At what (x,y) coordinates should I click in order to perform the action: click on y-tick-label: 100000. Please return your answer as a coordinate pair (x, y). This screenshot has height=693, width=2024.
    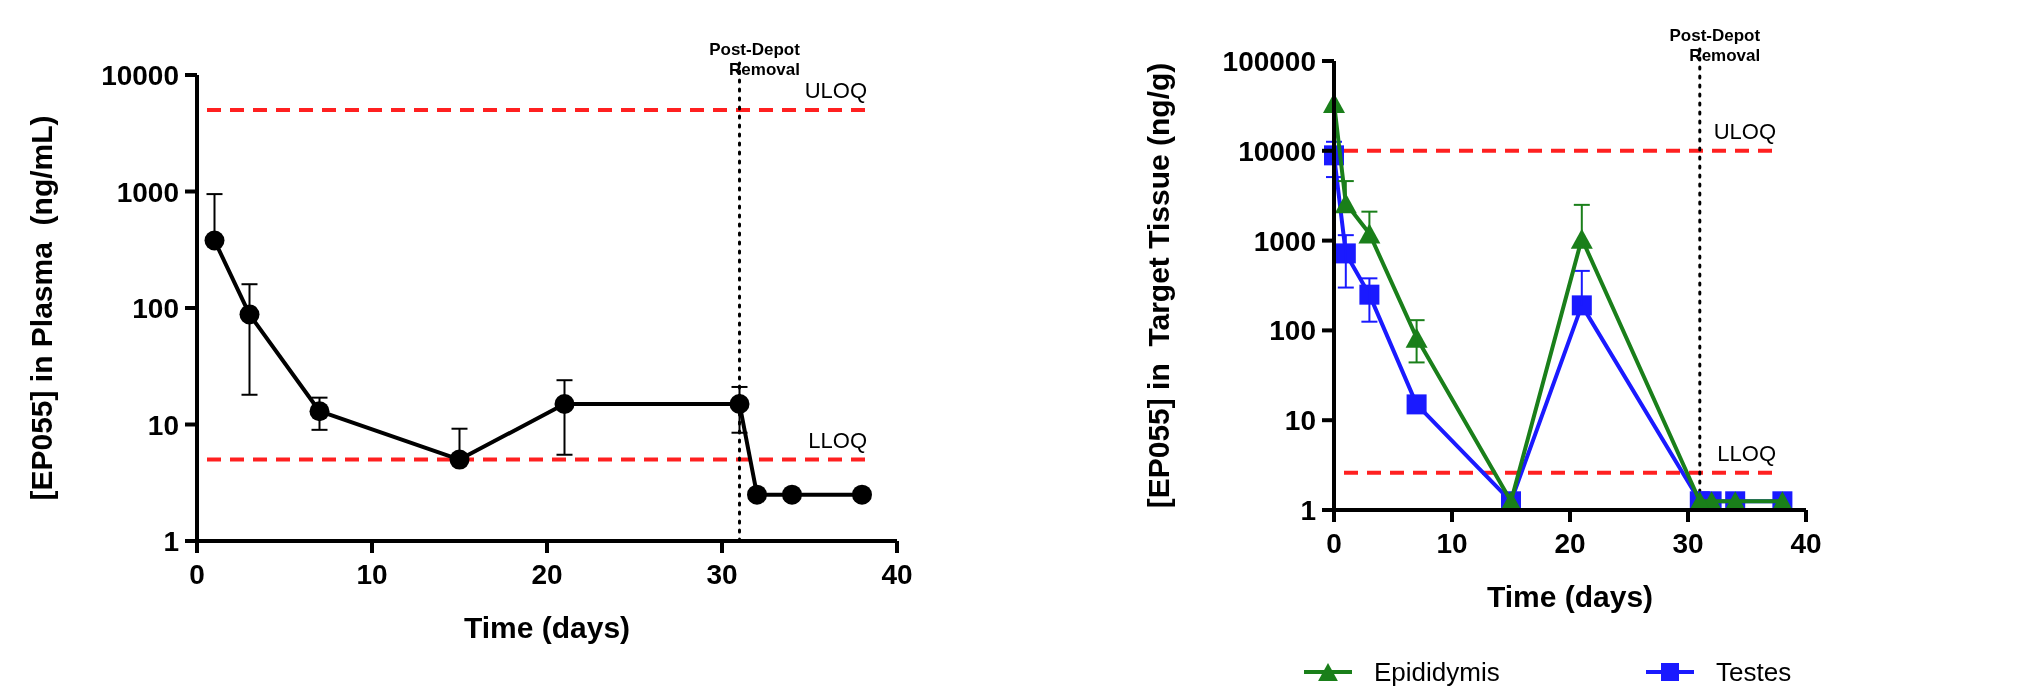
    Looking at the image, I should click on (1269, 61).